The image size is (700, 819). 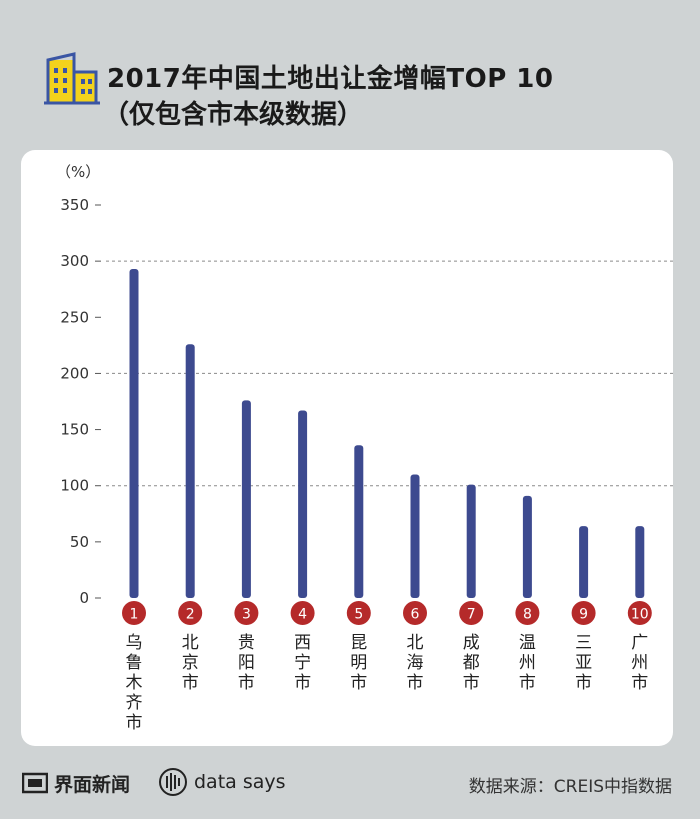 What do you see at coordinates (302, 663) in the screenshot?
I see `x-category-label: 西宁市` at bounding box center [302, 663].